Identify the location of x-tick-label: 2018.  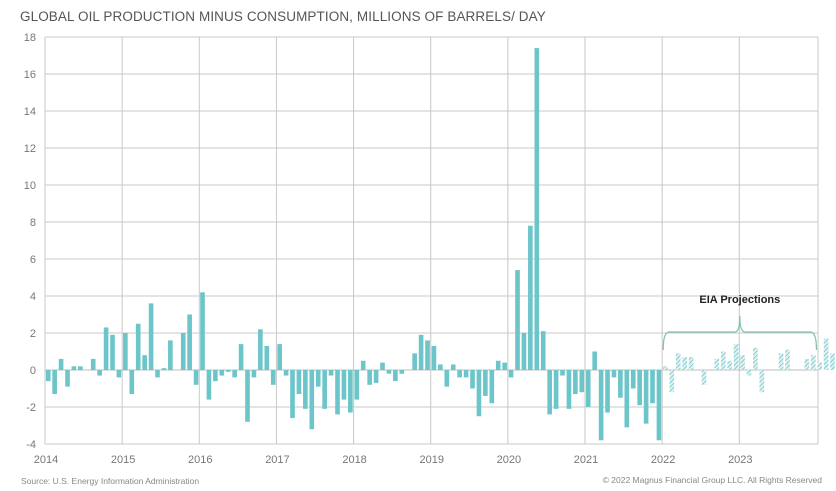
(354, 460).